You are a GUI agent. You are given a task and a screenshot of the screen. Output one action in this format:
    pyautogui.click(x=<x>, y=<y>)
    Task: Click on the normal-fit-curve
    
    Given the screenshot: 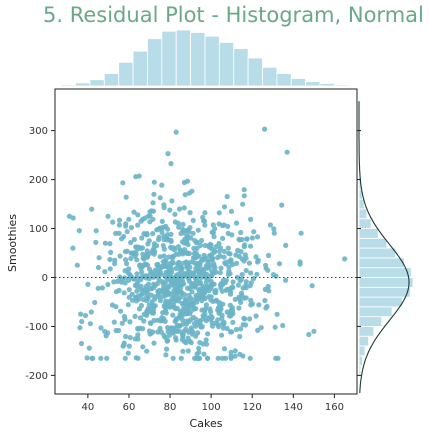 What is the action you would take?
    pyautogui.click(x=384, y=247)
    